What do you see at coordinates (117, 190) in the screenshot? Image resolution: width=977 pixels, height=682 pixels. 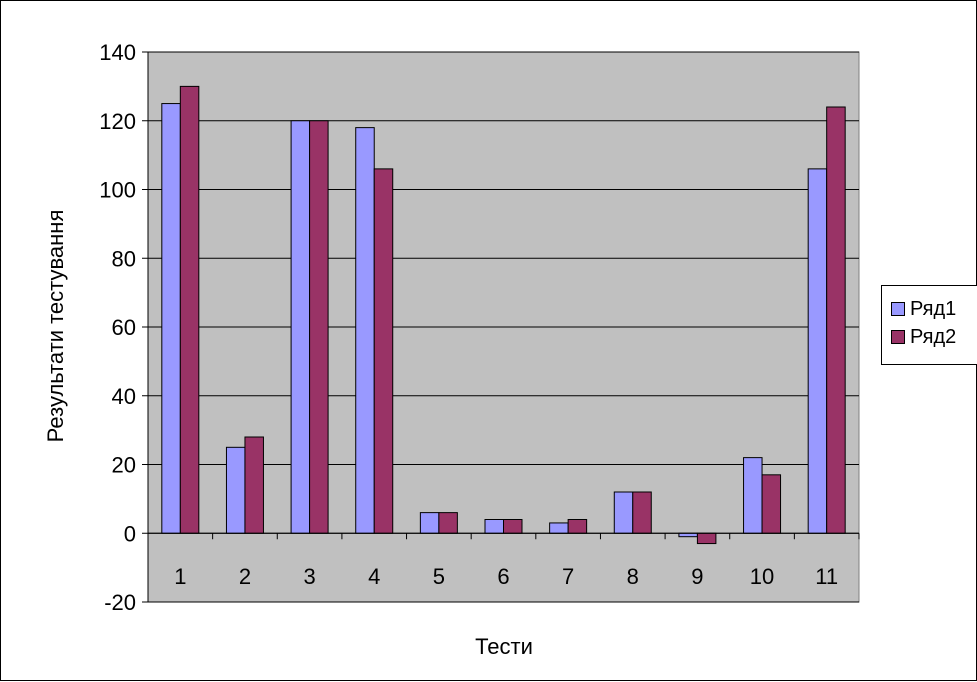 I see `y-tick-label: 100` at bounding box center [117, 190].